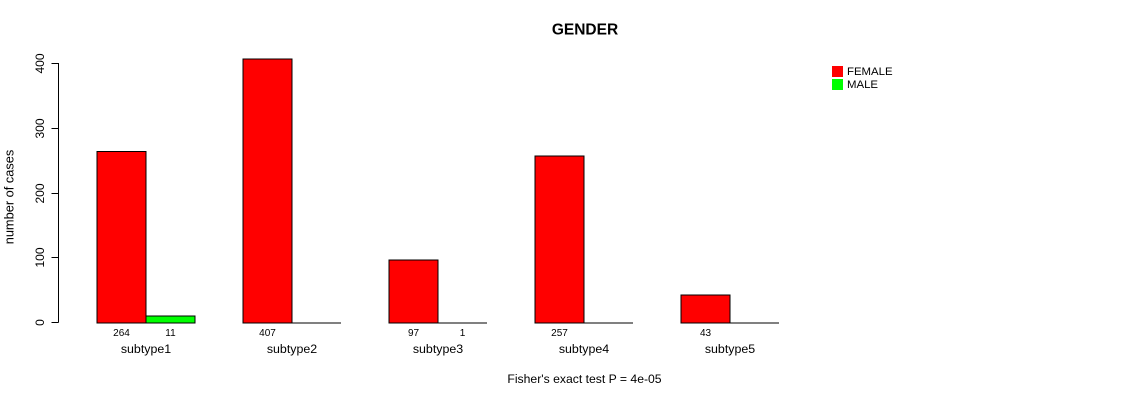 The width and height of the screenshot is (1140, 400). Describe the element at coordinates (584, 379) in the screenshot. I see `svg-text: Fisher's exact test P = 4e-05` at that location.